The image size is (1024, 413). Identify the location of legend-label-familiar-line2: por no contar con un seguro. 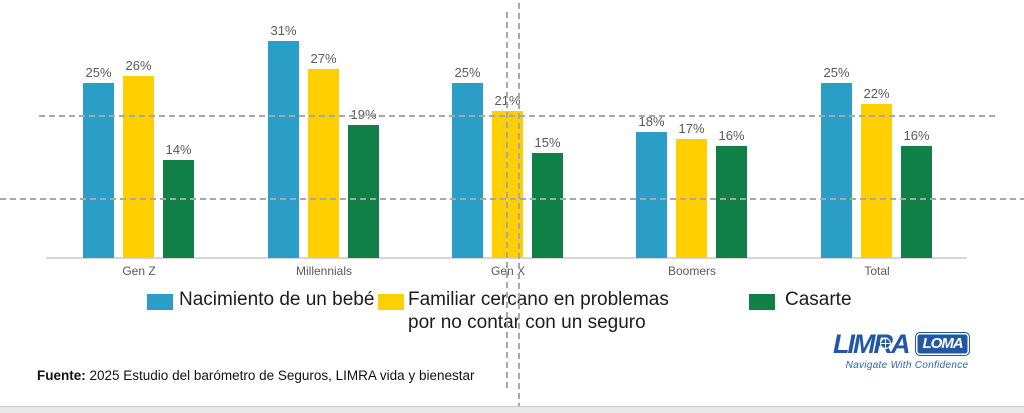
(527, 322).